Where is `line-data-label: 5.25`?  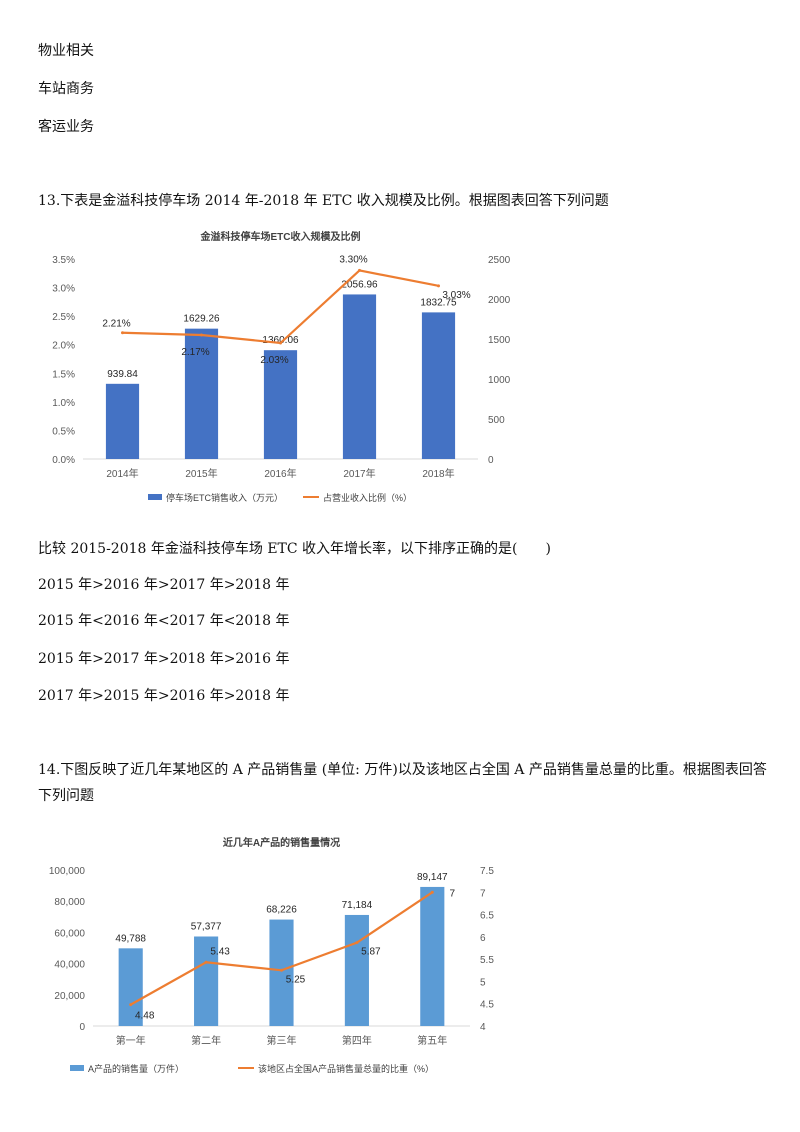
line-data-label: 5.25 is located at coordinates (296, 979).